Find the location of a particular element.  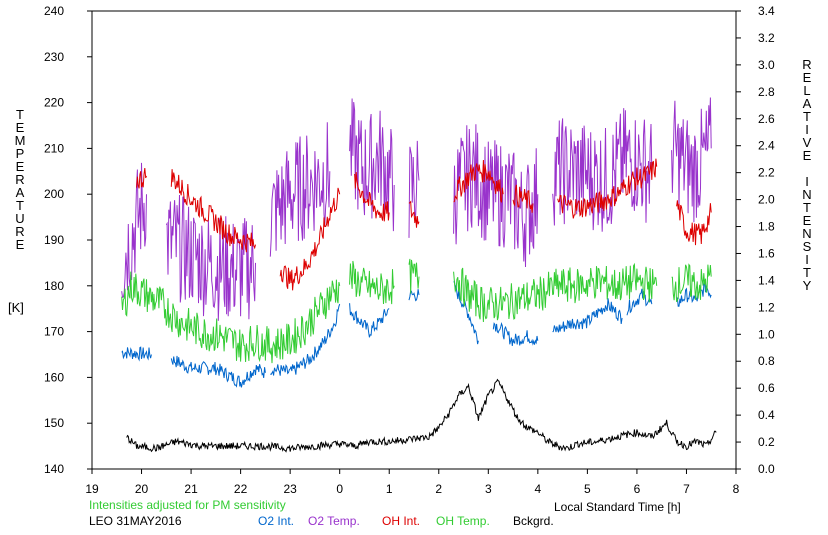

y-right-tick-label: 2.6 is located at coordinates (766, 119).